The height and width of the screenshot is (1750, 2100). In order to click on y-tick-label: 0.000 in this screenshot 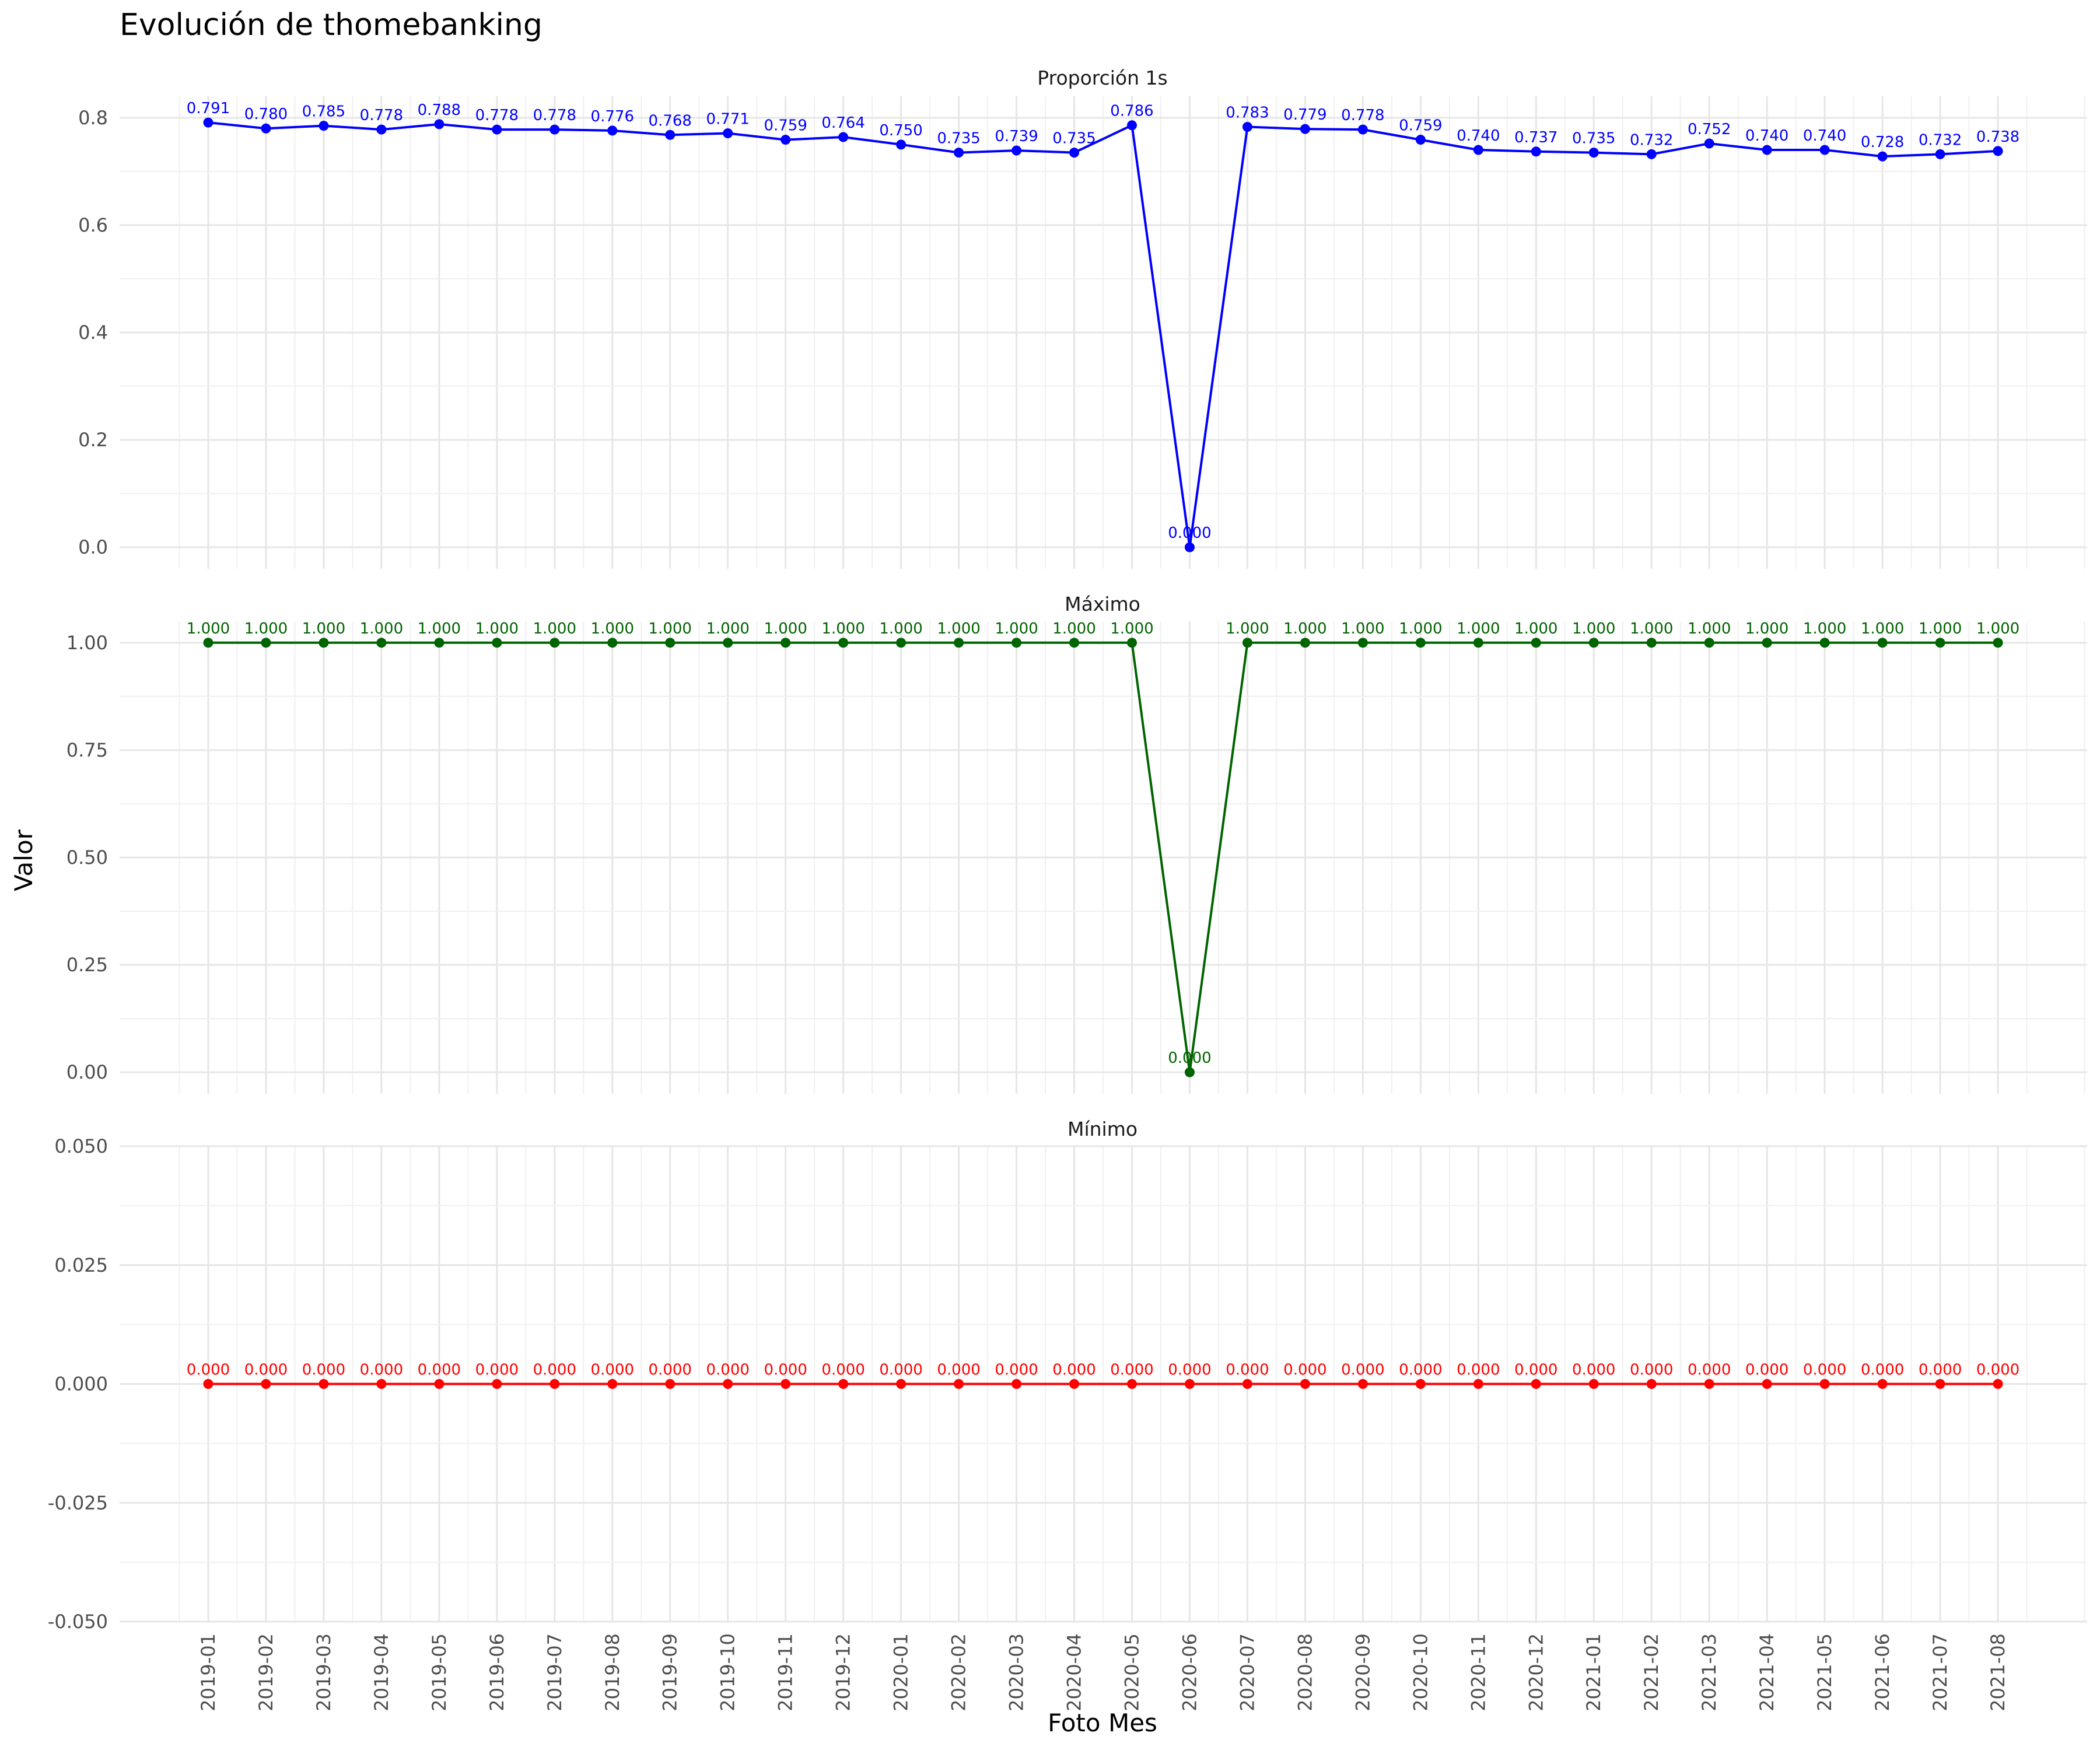, I will do `click(81, 1384)`.